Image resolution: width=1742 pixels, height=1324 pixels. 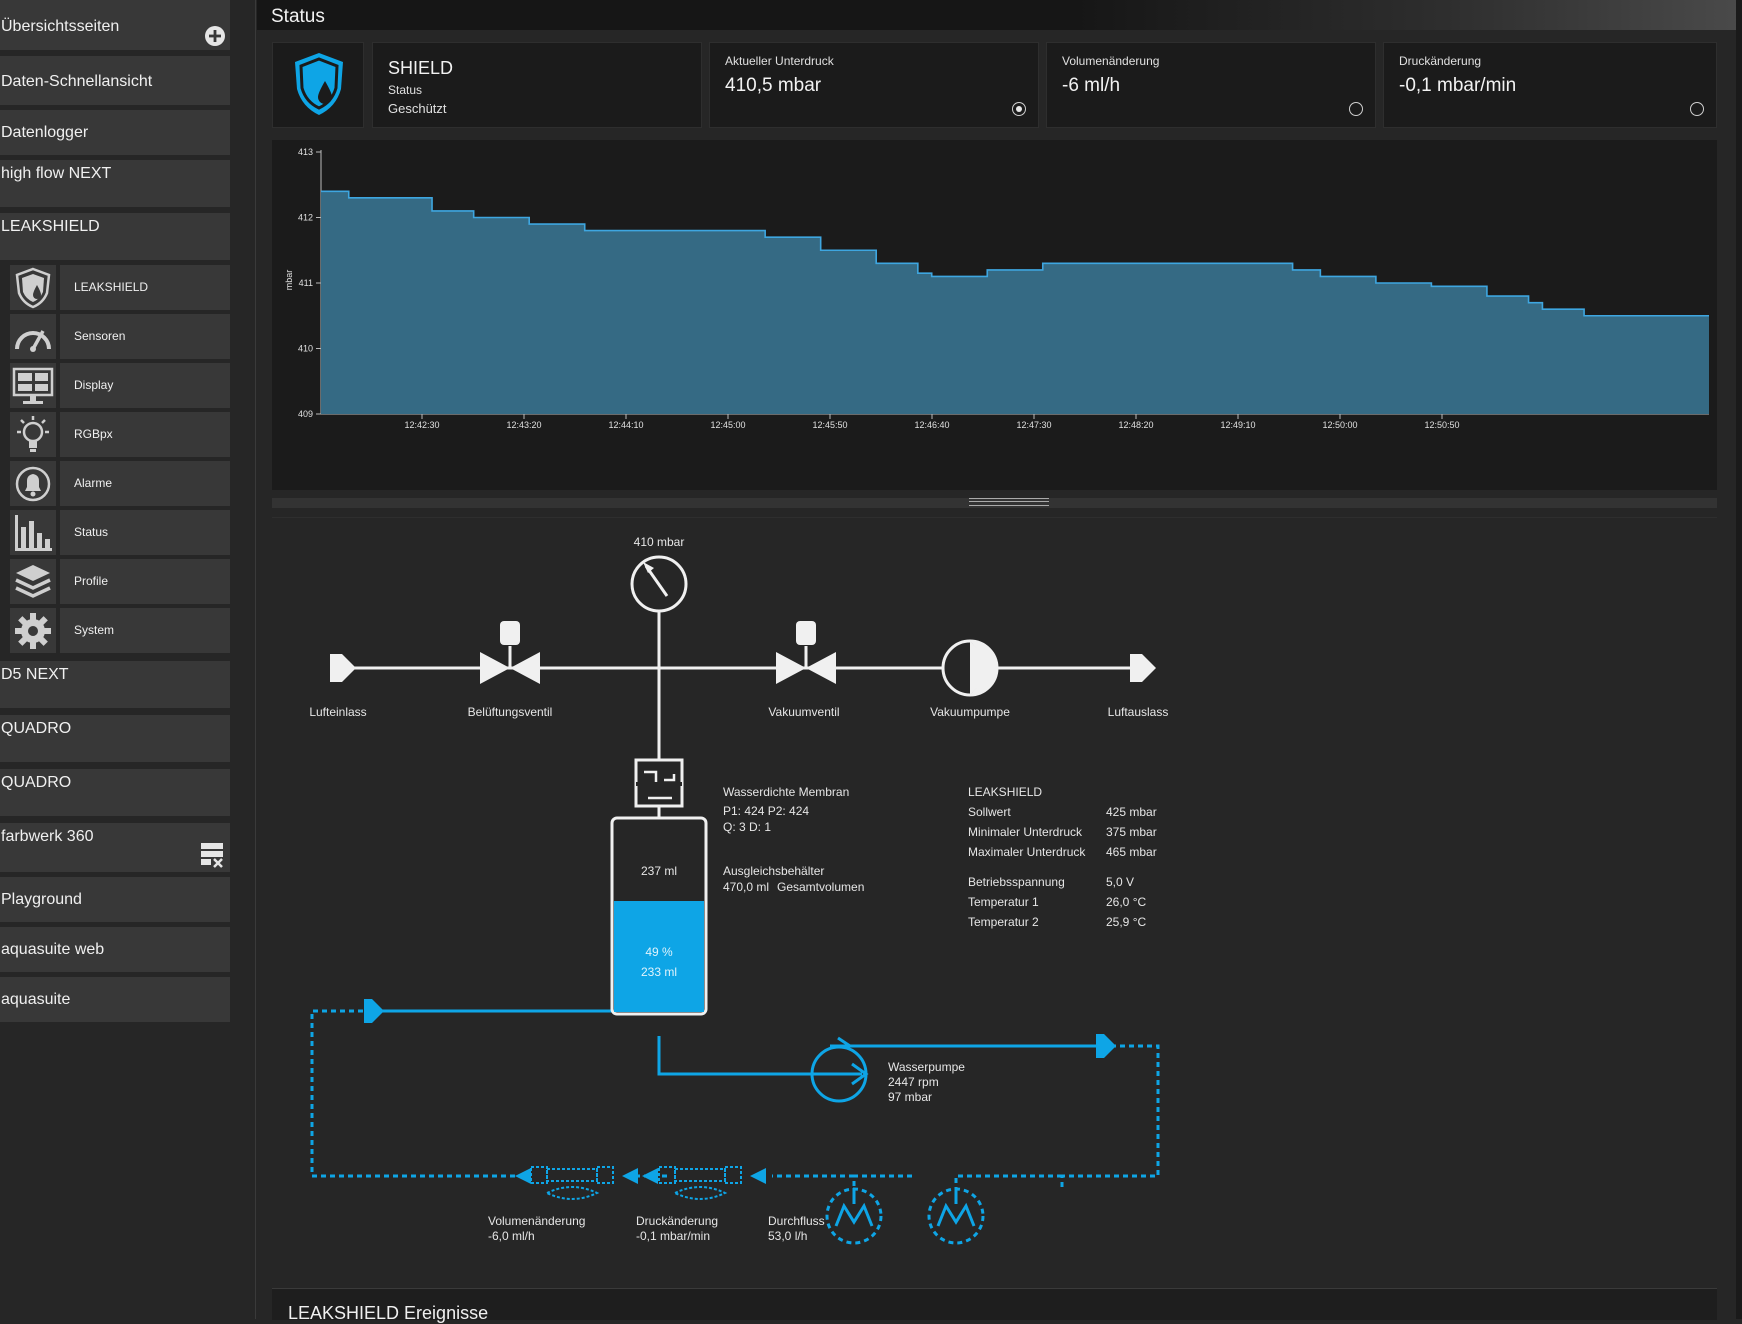 What do you see at coordinates (115, 132) in the screenshot?
I see `sidebar-item-datenlogger: Datenlogger` at bounding box center [115, 132].